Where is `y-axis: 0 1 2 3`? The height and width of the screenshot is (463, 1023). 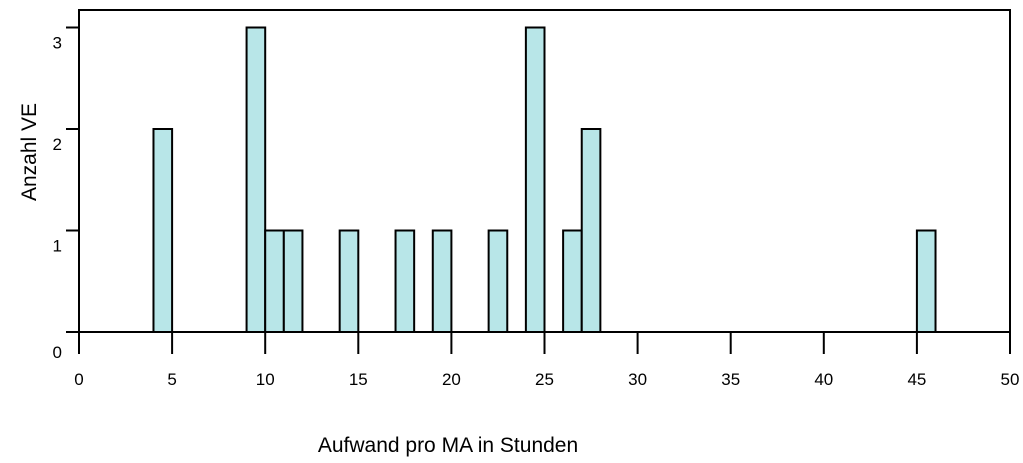
y-axis: 0 1 2 3 is located at coordinates (66, 194).